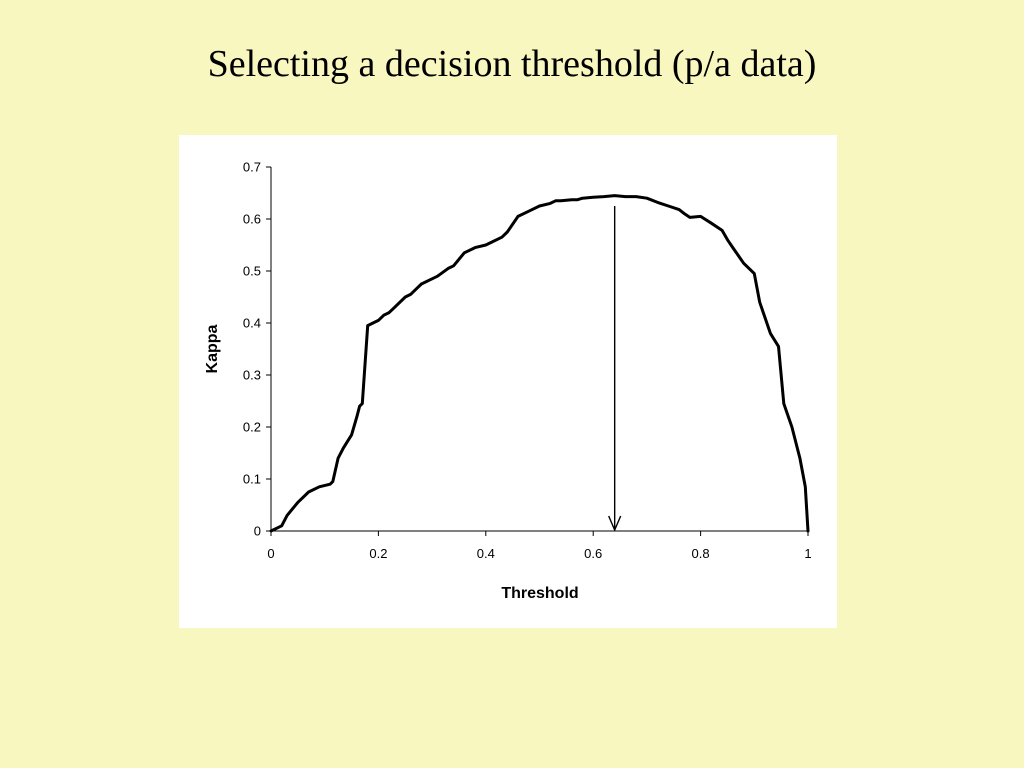 This screenshot has height=768, width=1024. Describe the element at coordinates (252, 479) in the screenshot. I see `y-tick-label: 0.1` at that location.